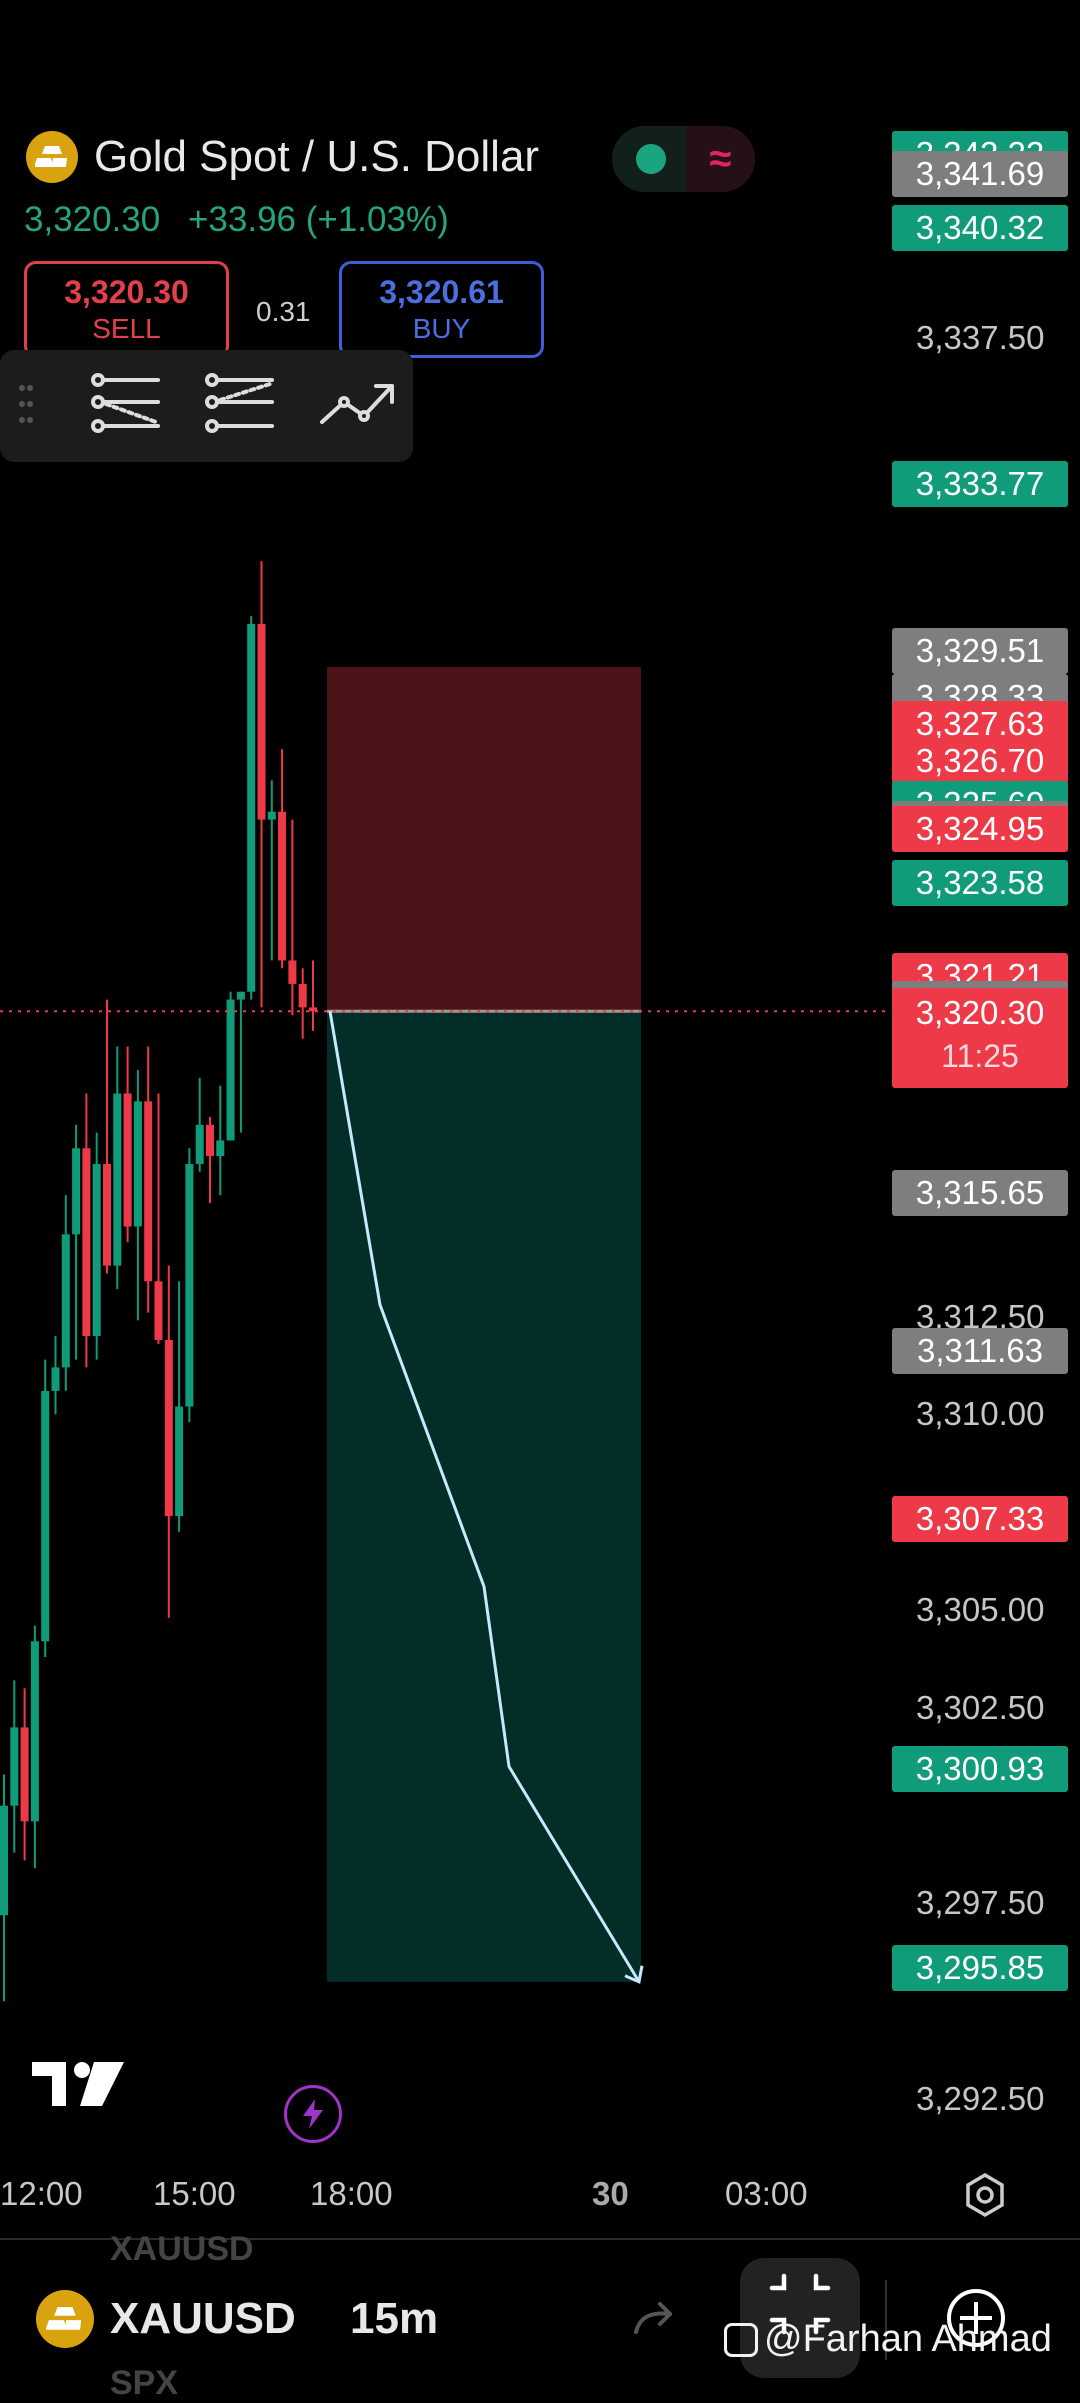 Image resolution: width=1080 pixels, height=2403 pixels. Describe the element at coordinates (980, 650) in the screenshot. I see `price-badge: 3,329.51` at that location.